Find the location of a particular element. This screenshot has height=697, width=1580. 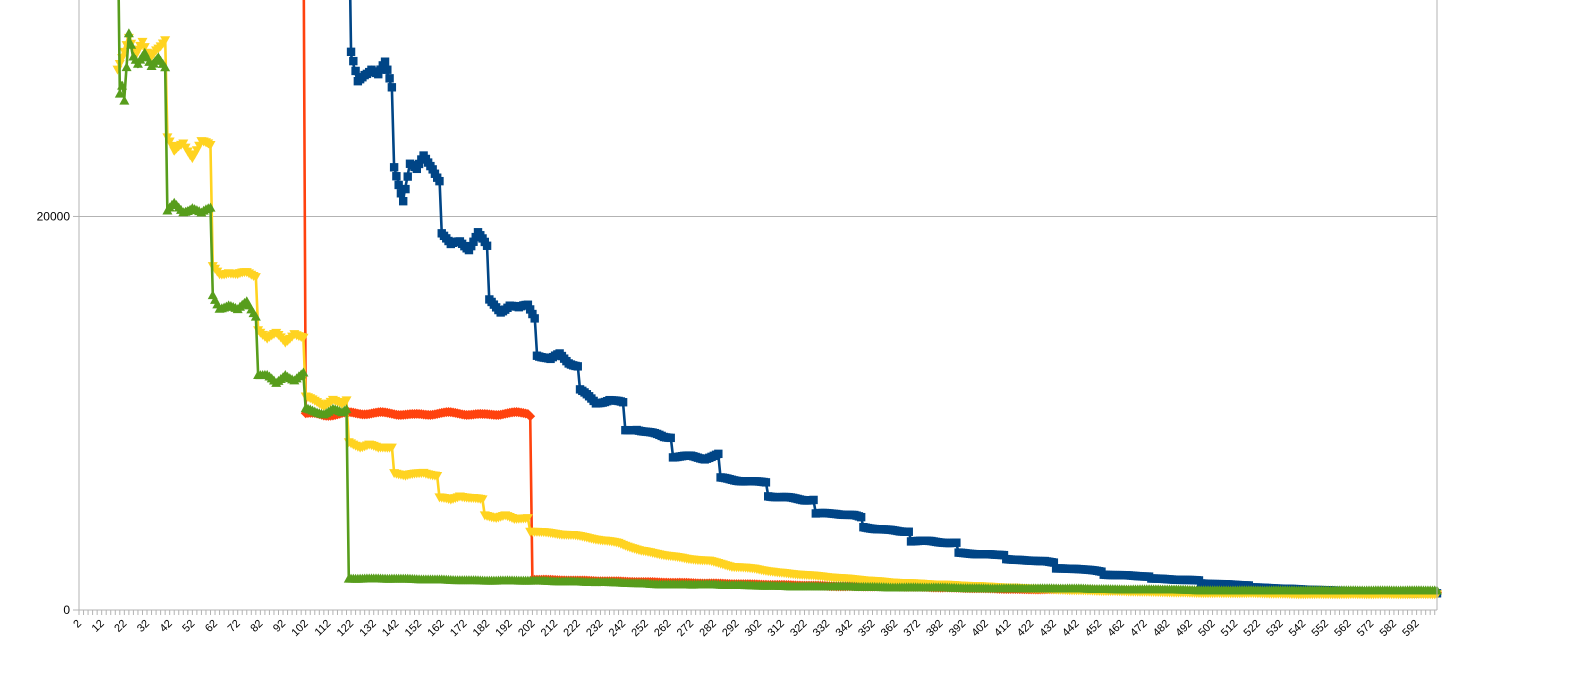

x-tick-label: 232 is located at coordinates (594, 628).